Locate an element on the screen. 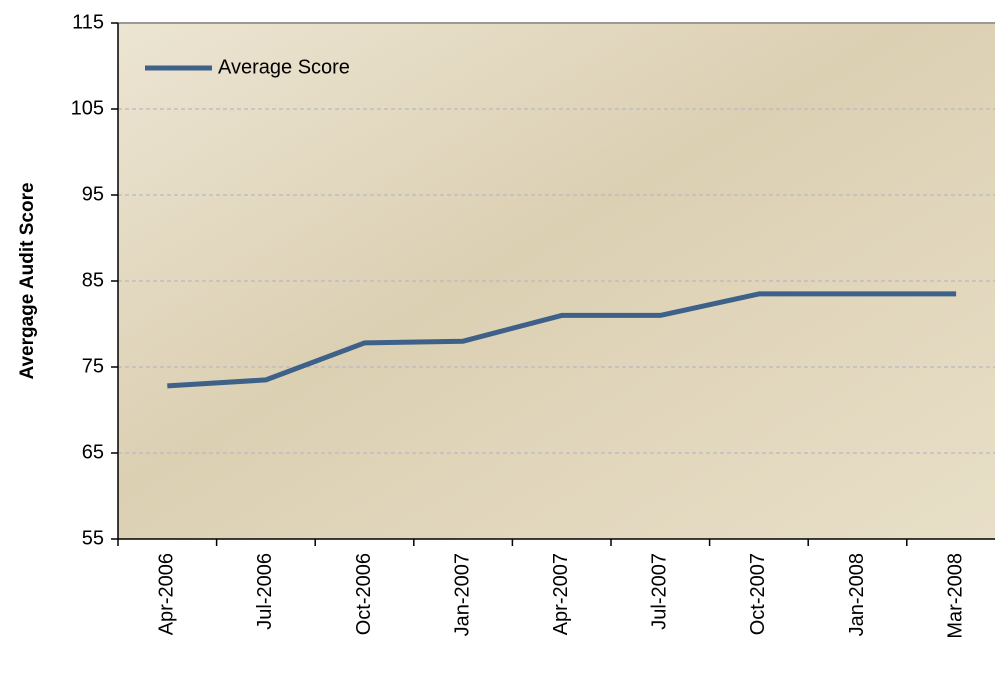 Image resolution: width=995 pixels, height=677 pixels. x-tick-label: Jul-2007 is located at coordinates (660, 591).